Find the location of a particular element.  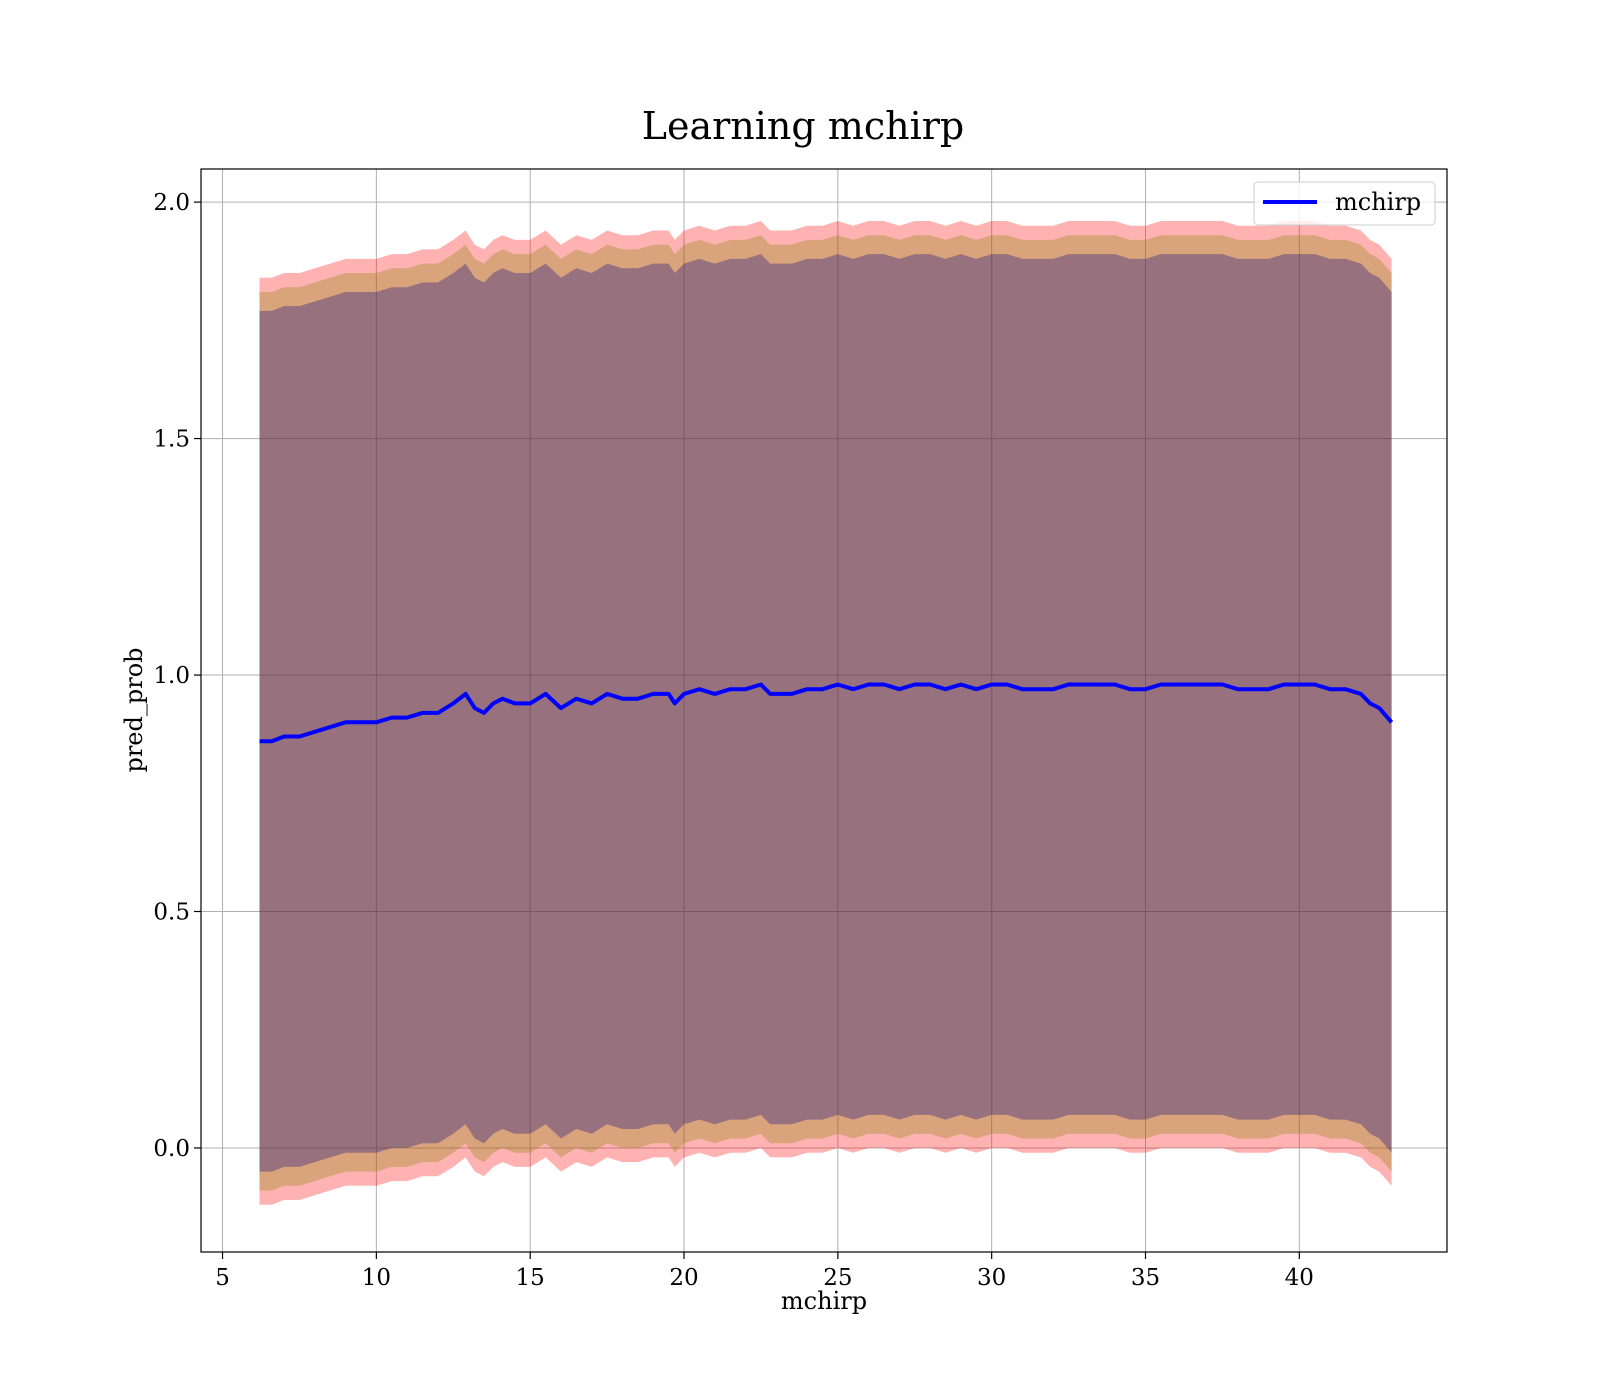

legend: mchirp is located at coordinates (1344, 203).